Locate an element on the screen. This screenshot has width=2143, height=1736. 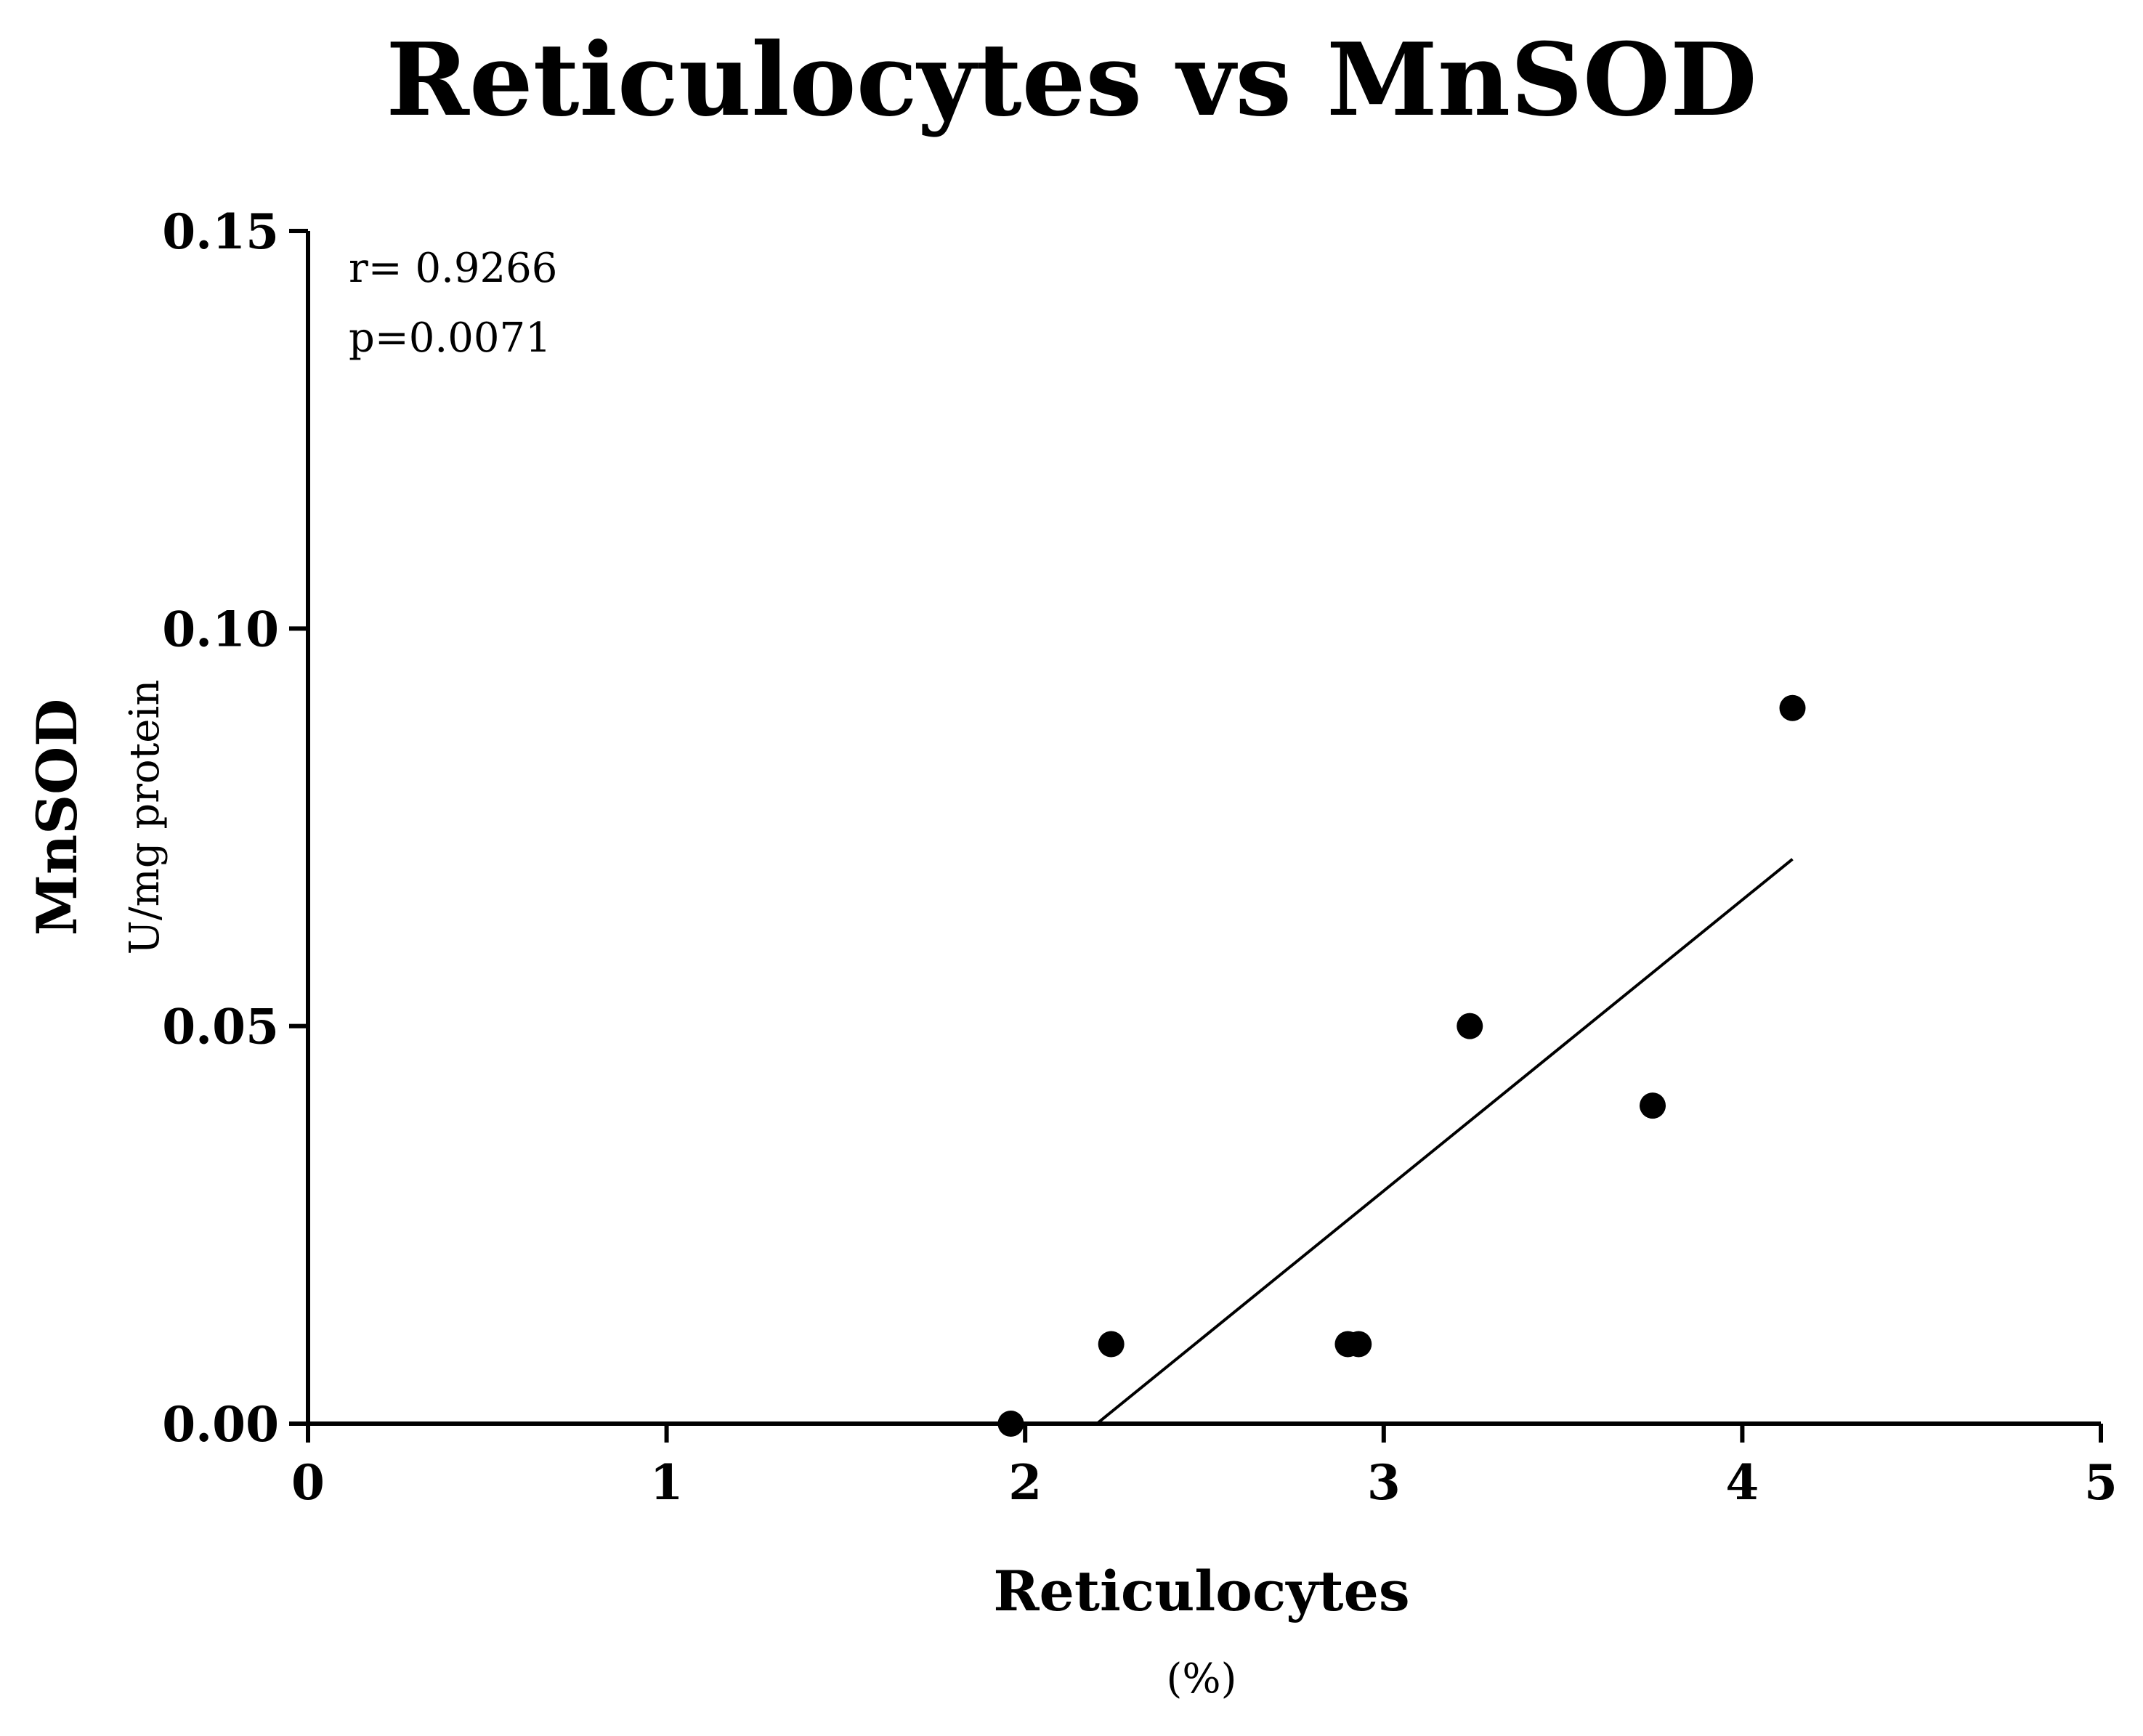
x-tick-label: 3 is located at coordinates (1384, 1482).